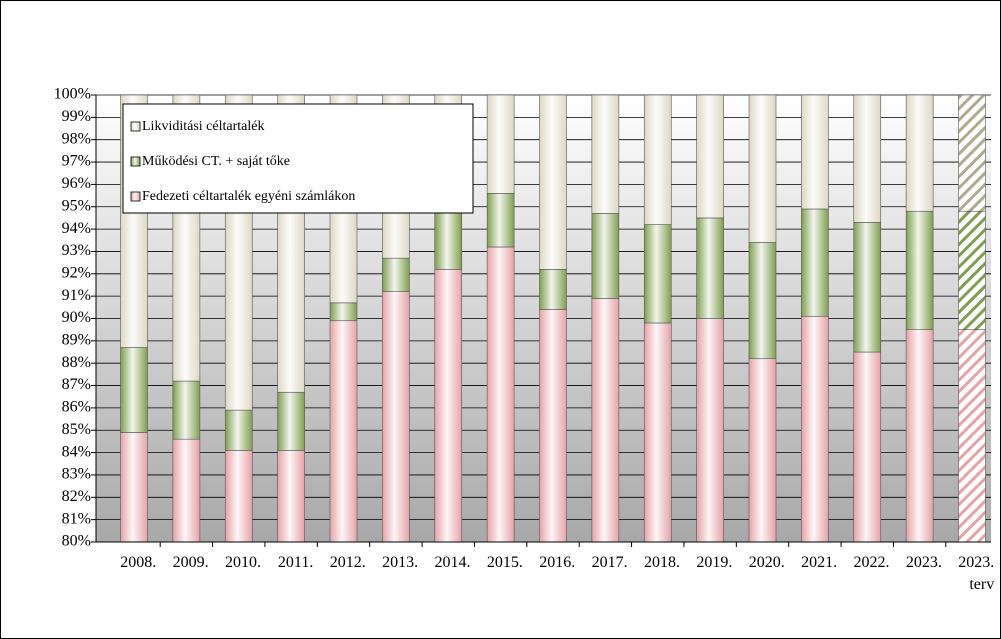  I want to click on x-tick-label: 2008., so click(138, 562).